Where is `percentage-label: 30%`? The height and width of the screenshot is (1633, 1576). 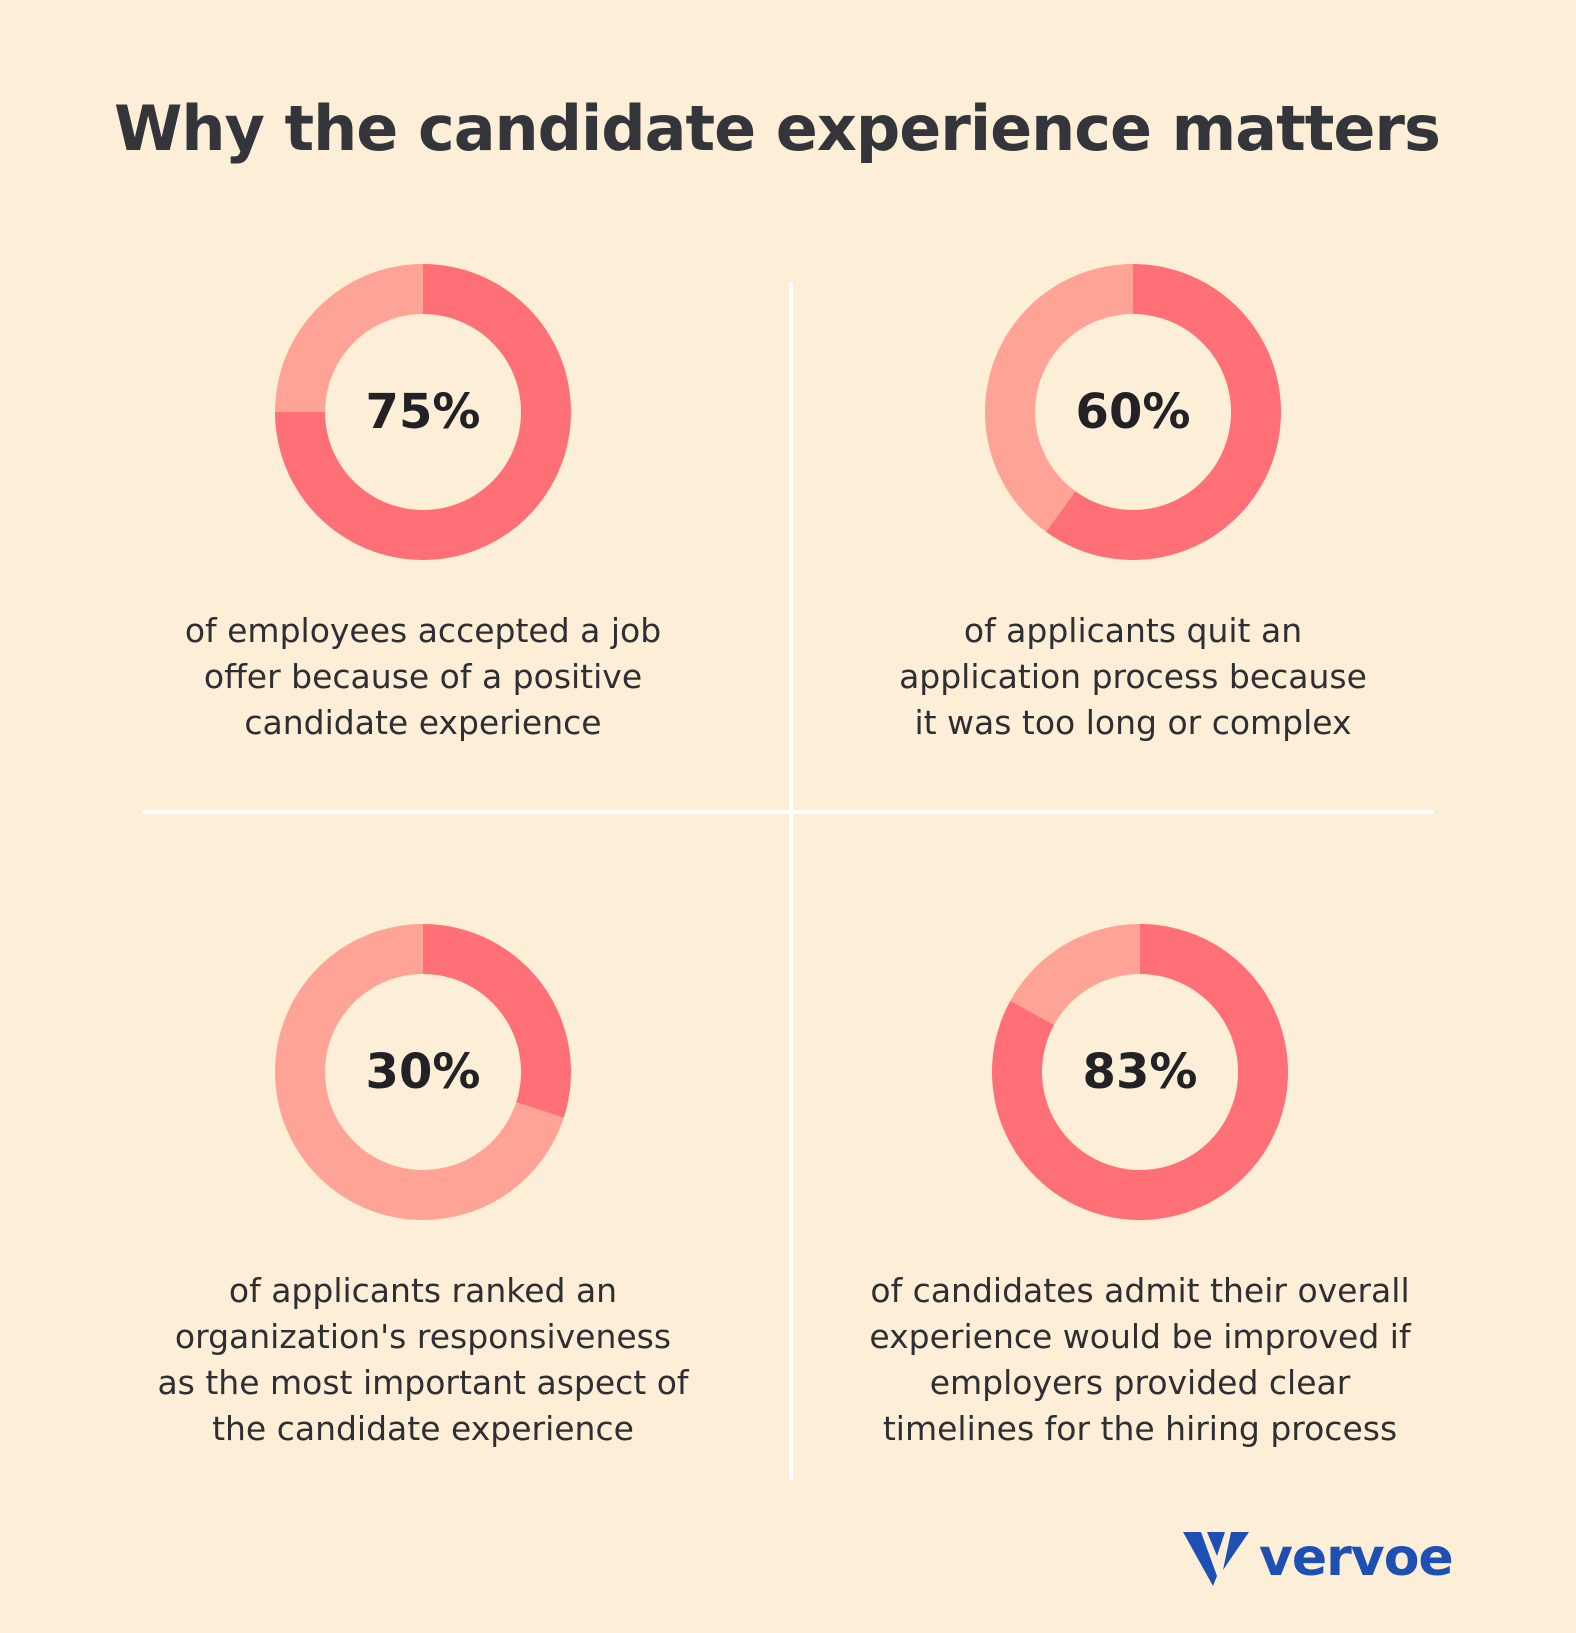
percentage-label: 30% is located at coordinates (423, 1072).